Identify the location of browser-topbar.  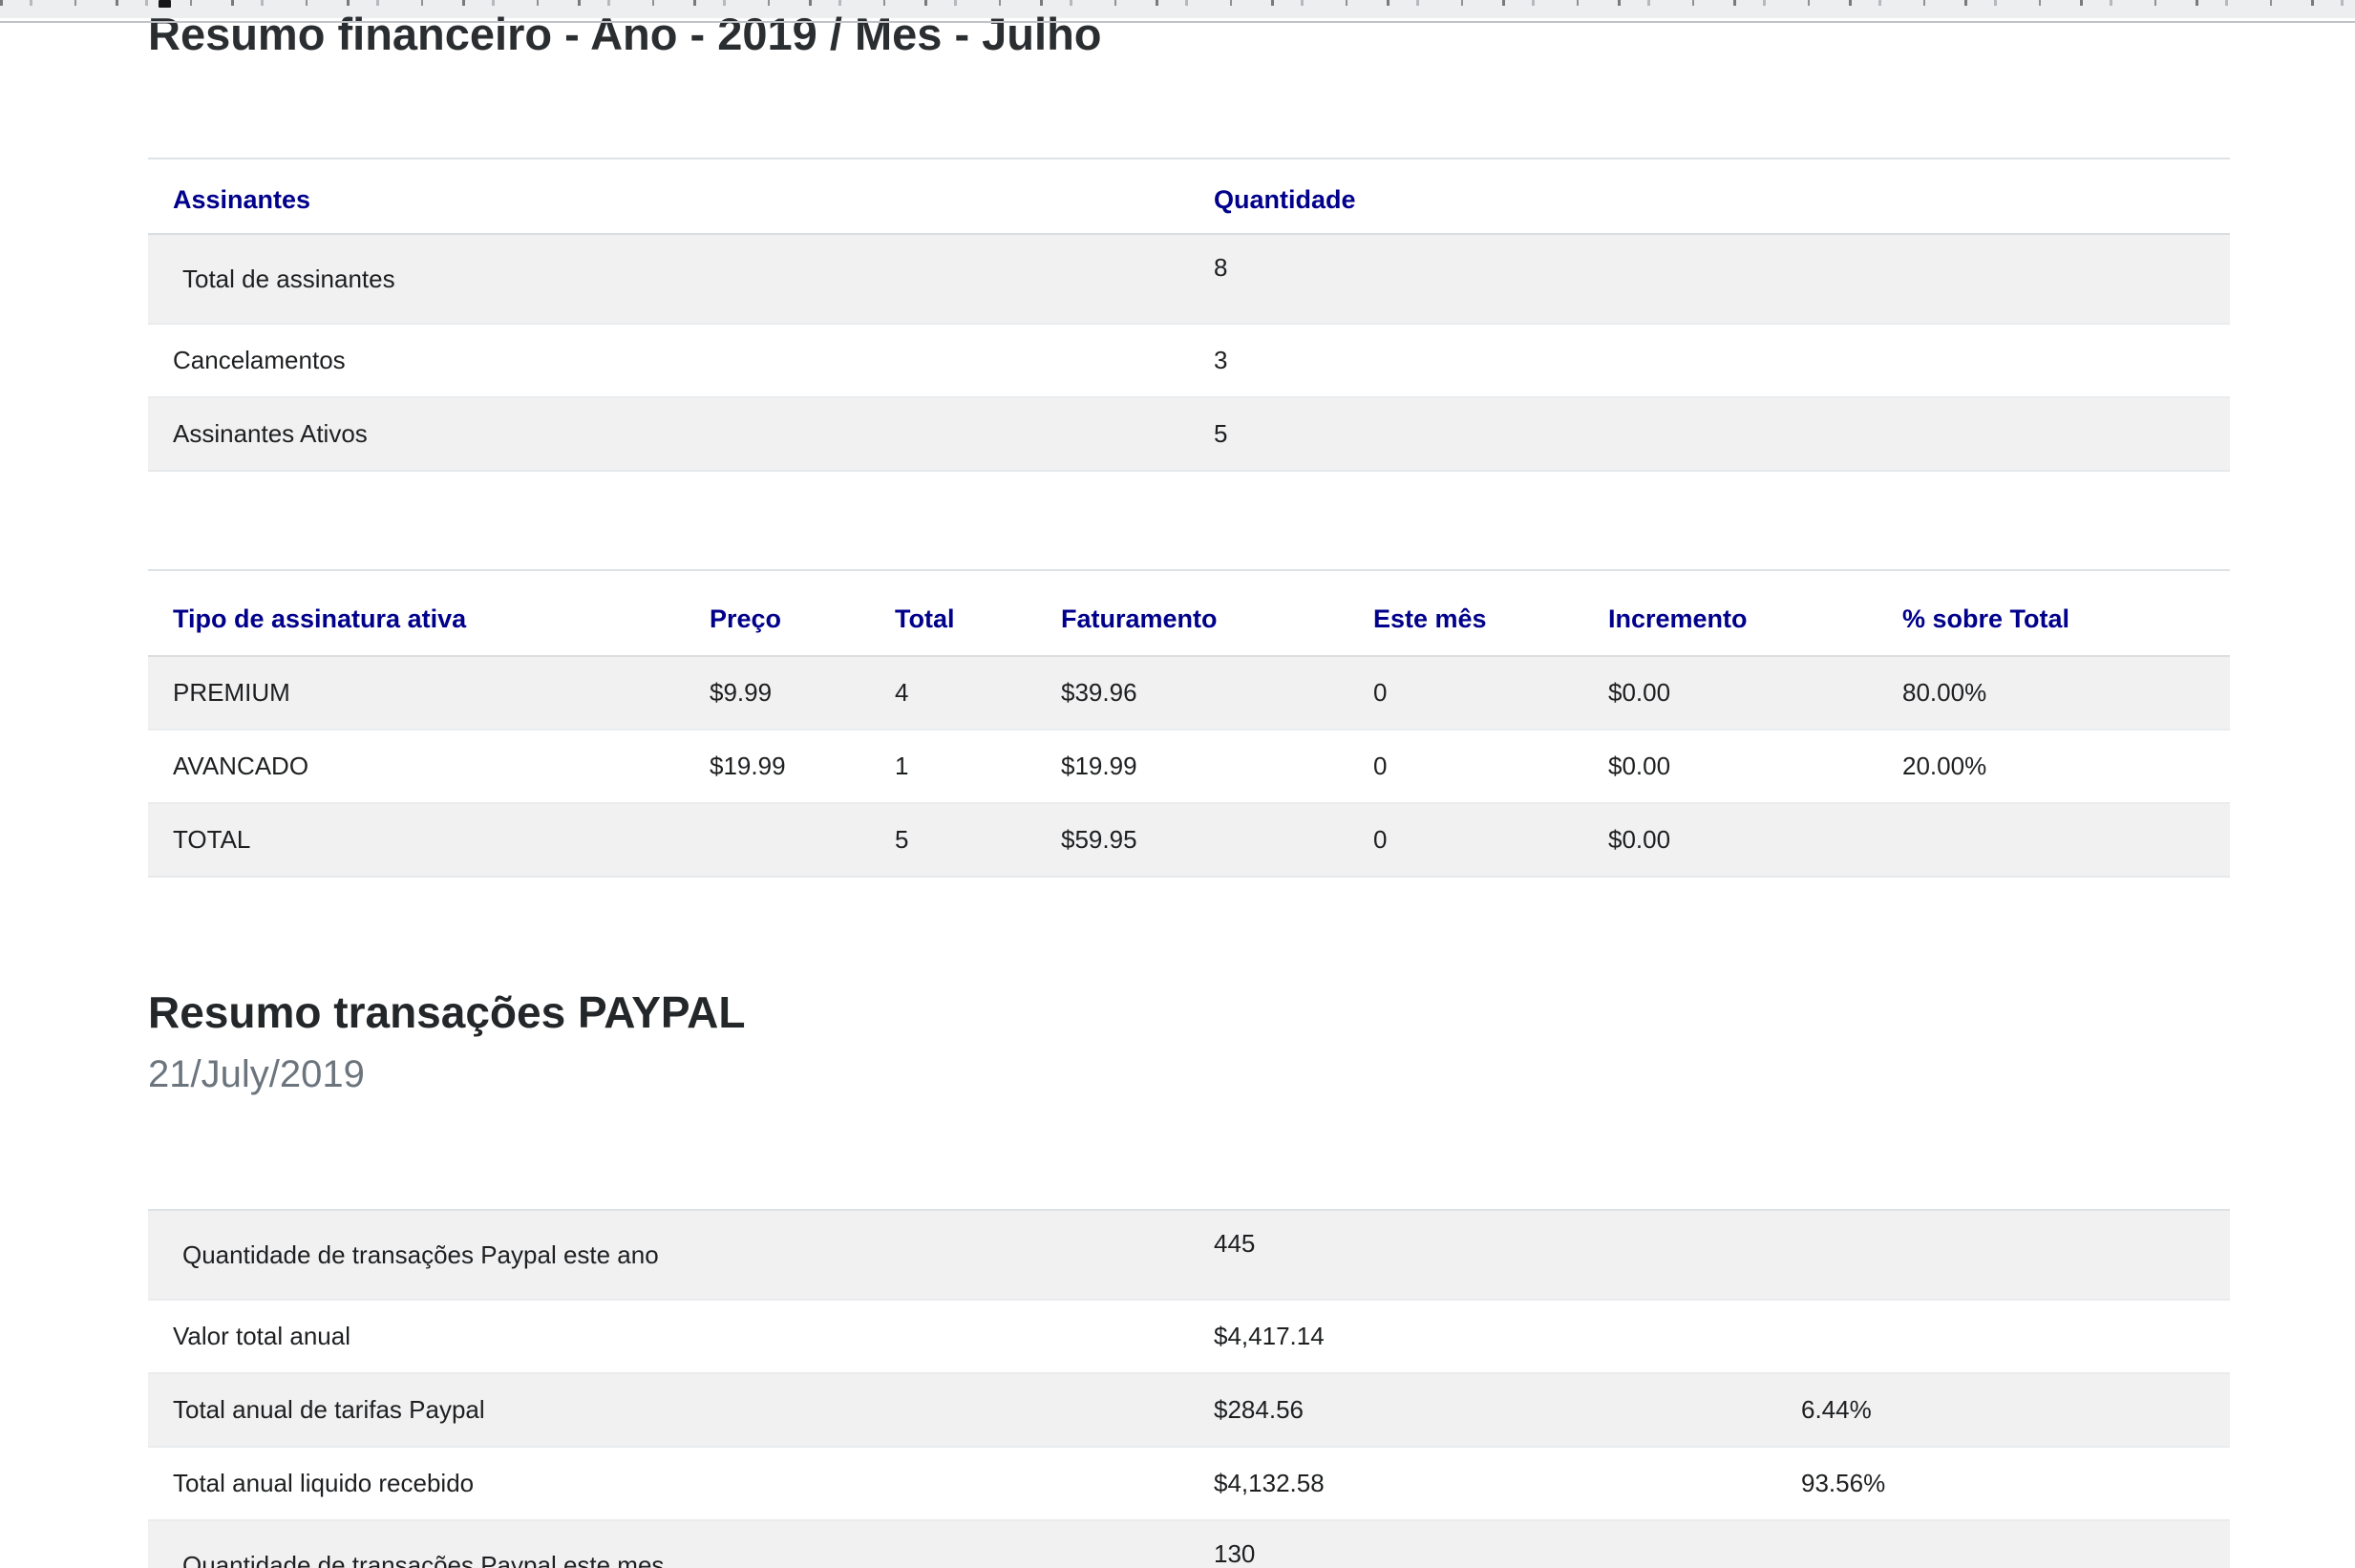
(1177, 9).